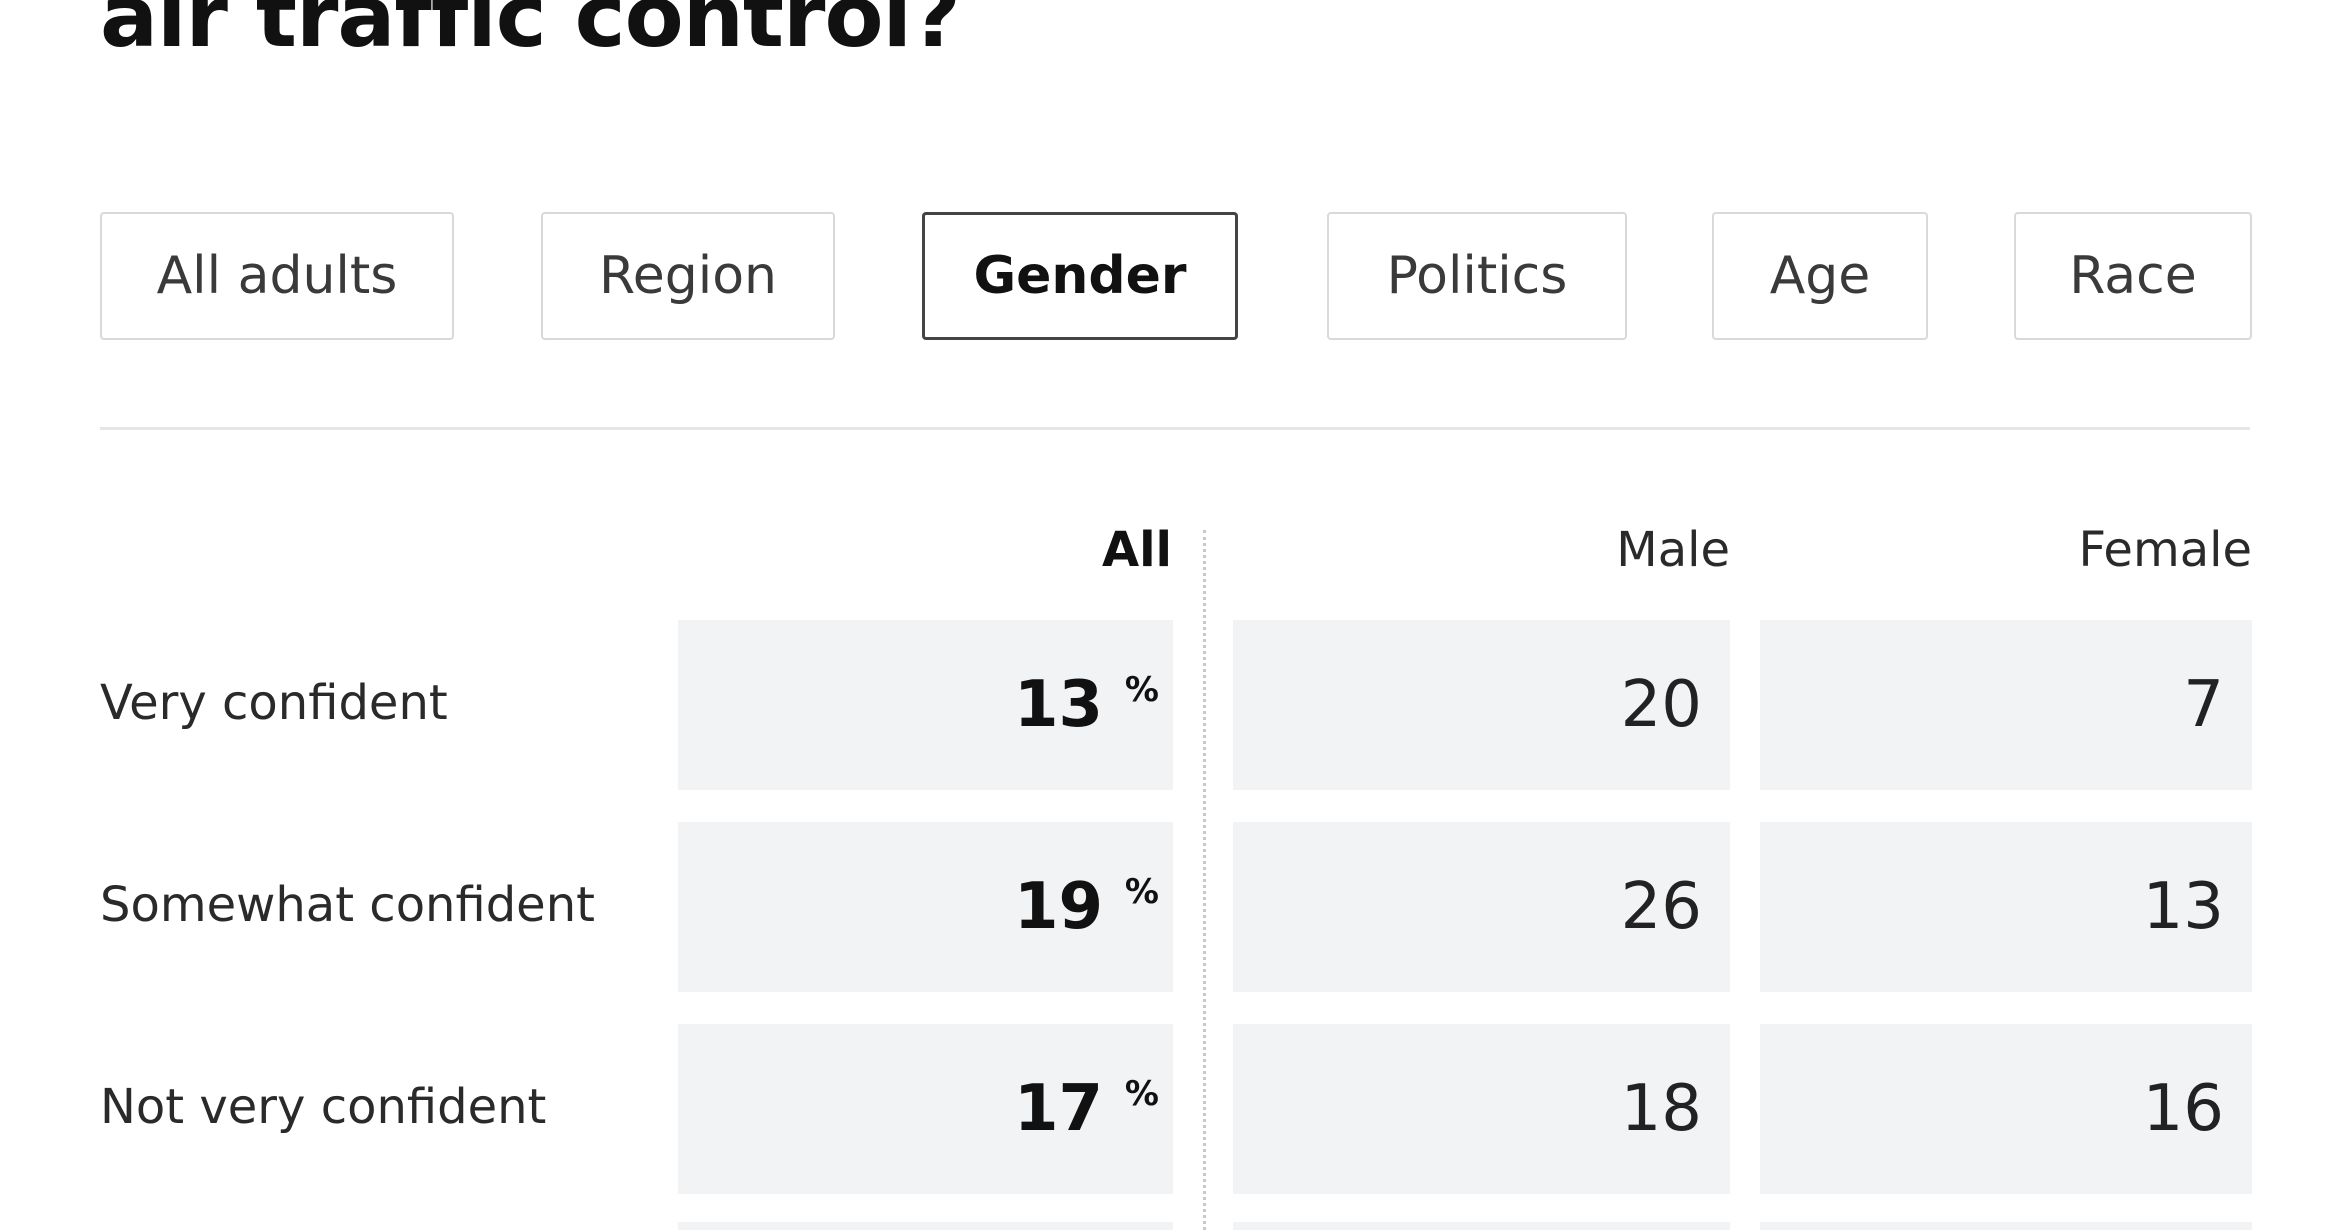  What do you see at coordinates (1175, 428) in the screenshot?
I see `section-divider` at bounding box center [1175, 428].